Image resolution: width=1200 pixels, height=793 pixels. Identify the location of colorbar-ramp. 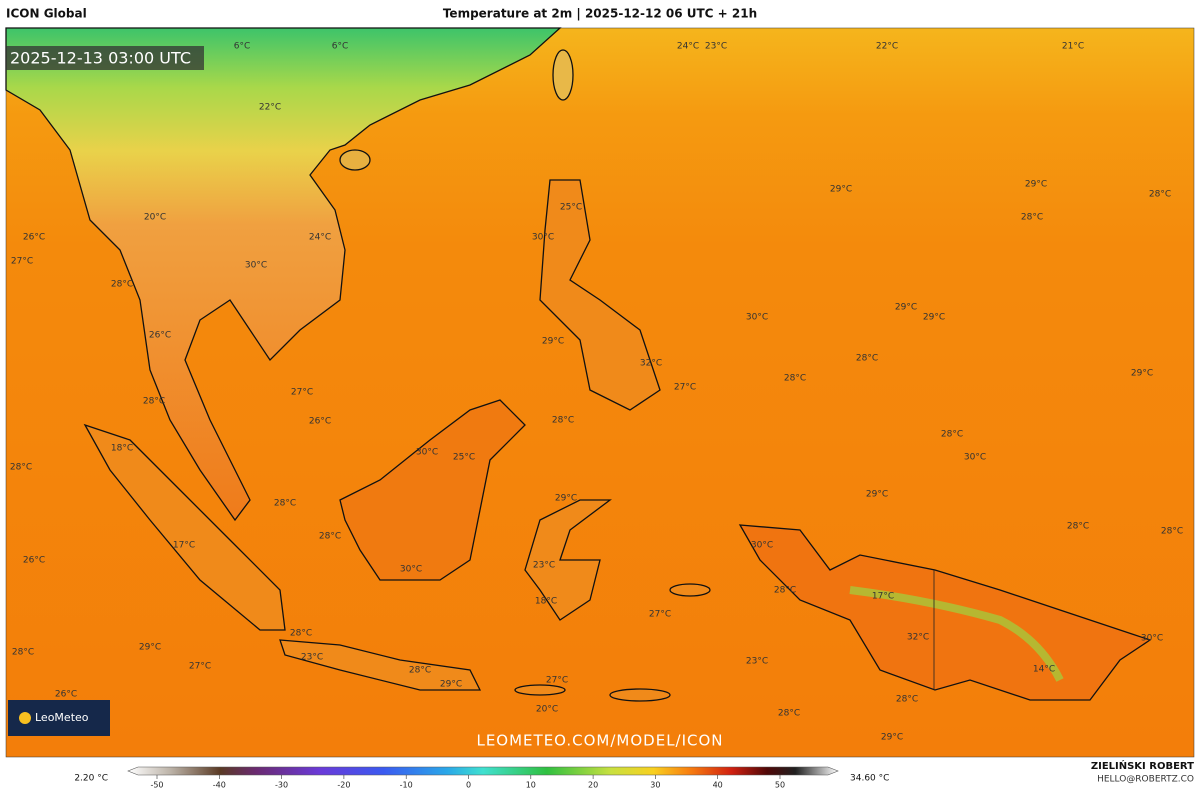
(483, 771).